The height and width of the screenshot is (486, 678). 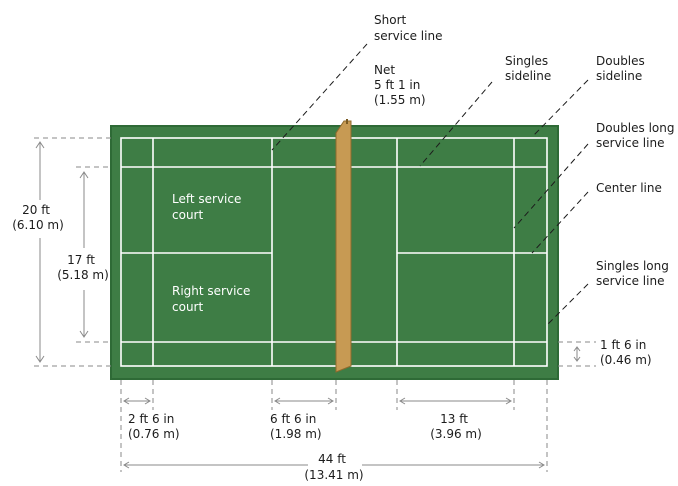 What do you see at coordinates (560, 108) in the screenshot?
I see `doubles-sideline-leader` at bounding box center [560, 108].